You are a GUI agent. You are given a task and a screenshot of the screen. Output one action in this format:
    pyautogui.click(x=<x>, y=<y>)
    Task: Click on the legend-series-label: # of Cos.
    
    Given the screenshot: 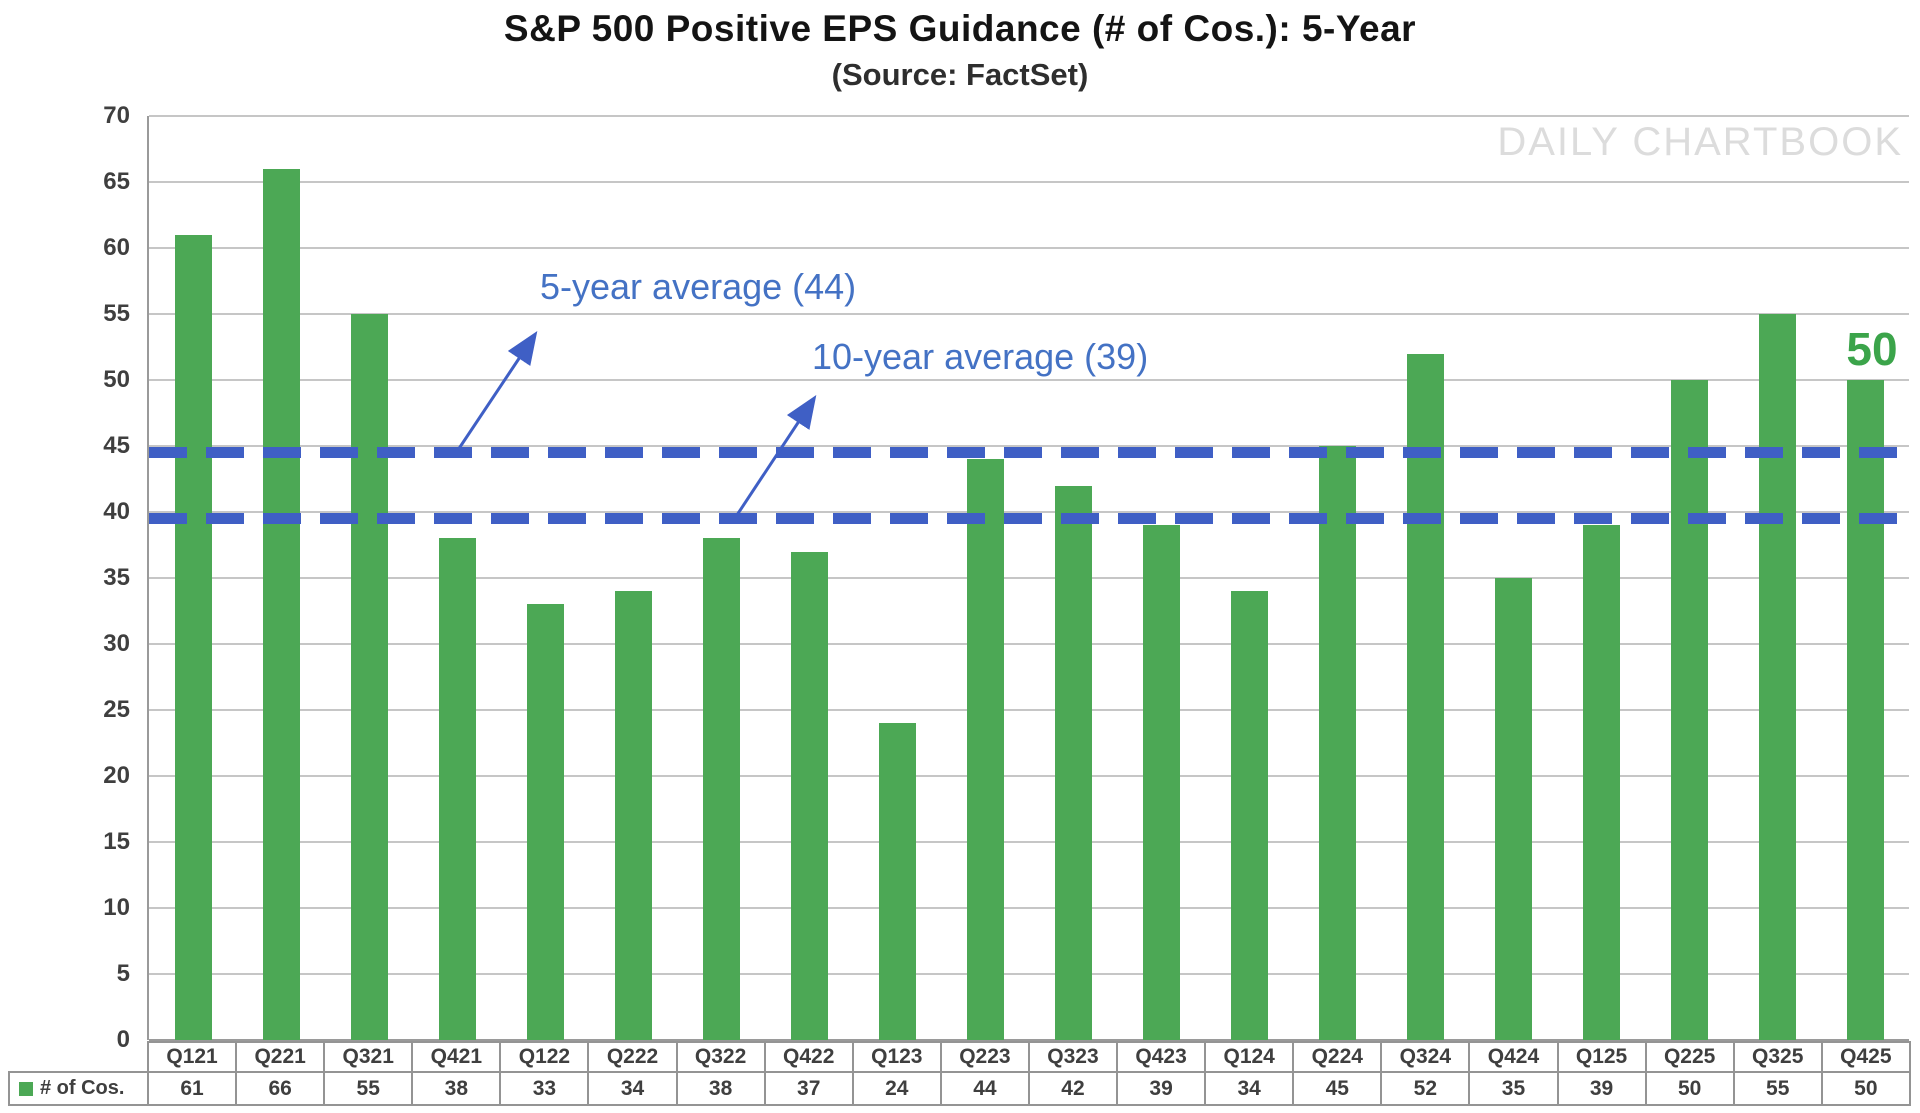 What is the action you would take?
    pyautogui.click(x=82, y=1088)
    